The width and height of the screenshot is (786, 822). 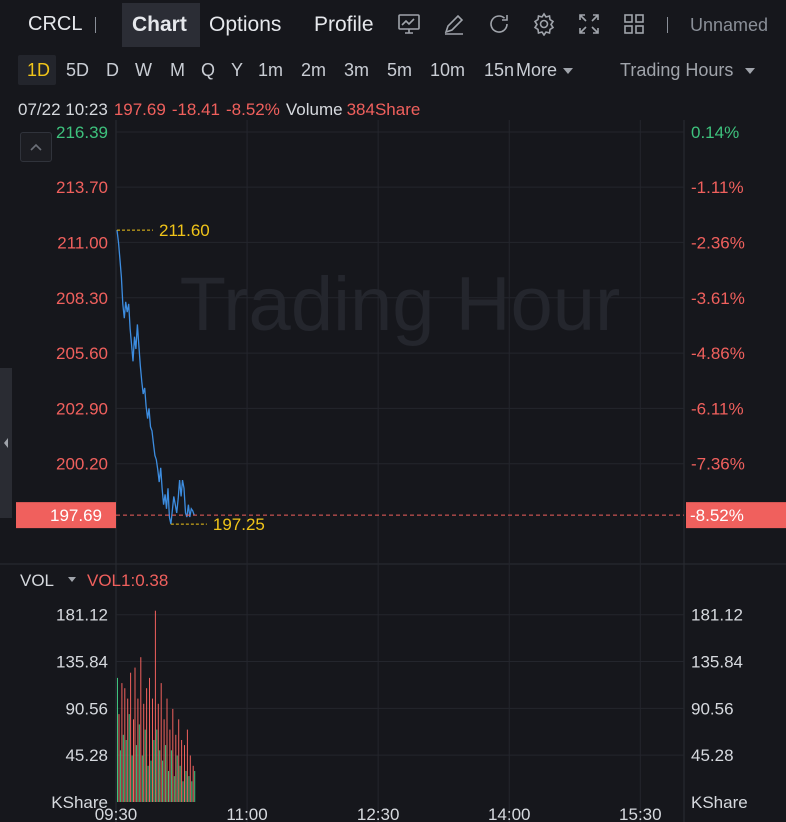 I want to click on tab-chart: Chart, so click(x=159, y=24).